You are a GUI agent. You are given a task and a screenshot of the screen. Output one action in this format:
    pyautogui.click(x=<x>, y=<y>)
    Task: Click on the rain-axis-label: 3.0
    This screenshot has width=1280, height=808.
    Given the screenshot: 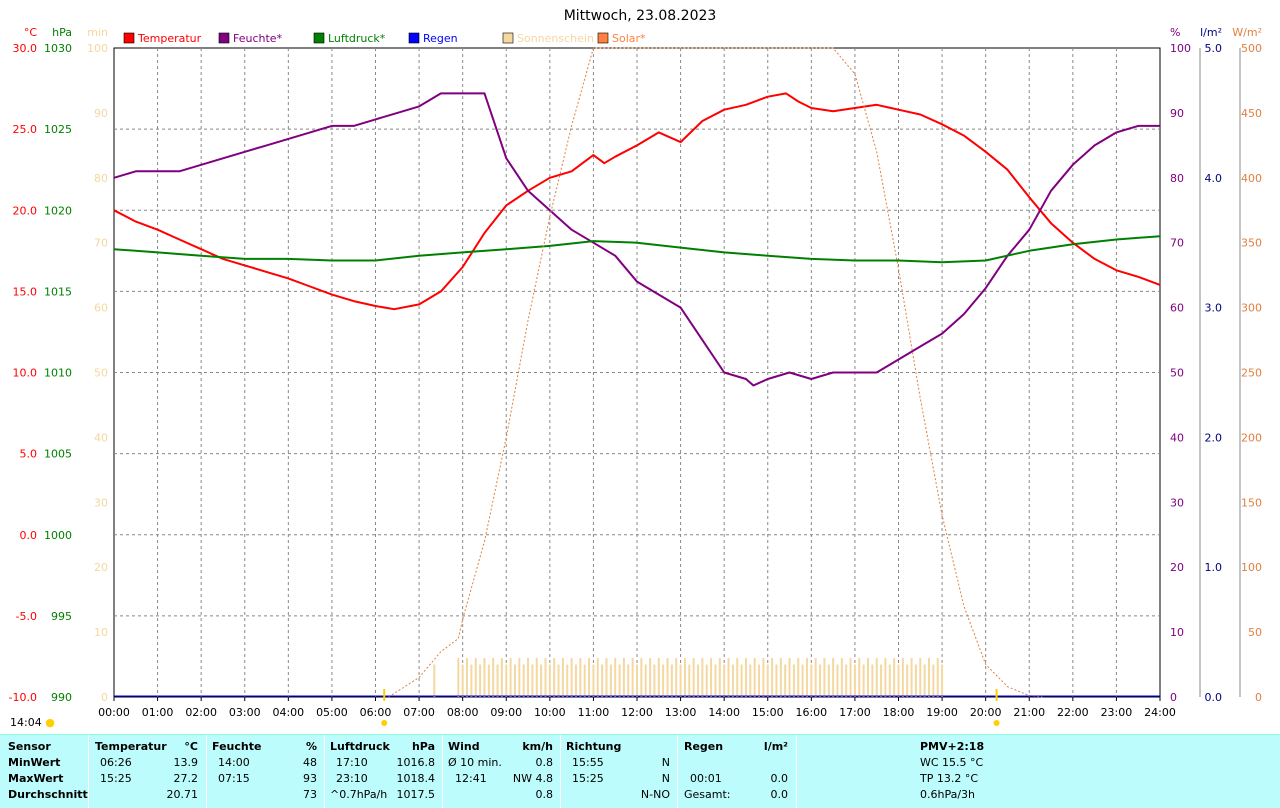 What is the action you would take?
    pyautogui.click(x=1214, y=308)
    